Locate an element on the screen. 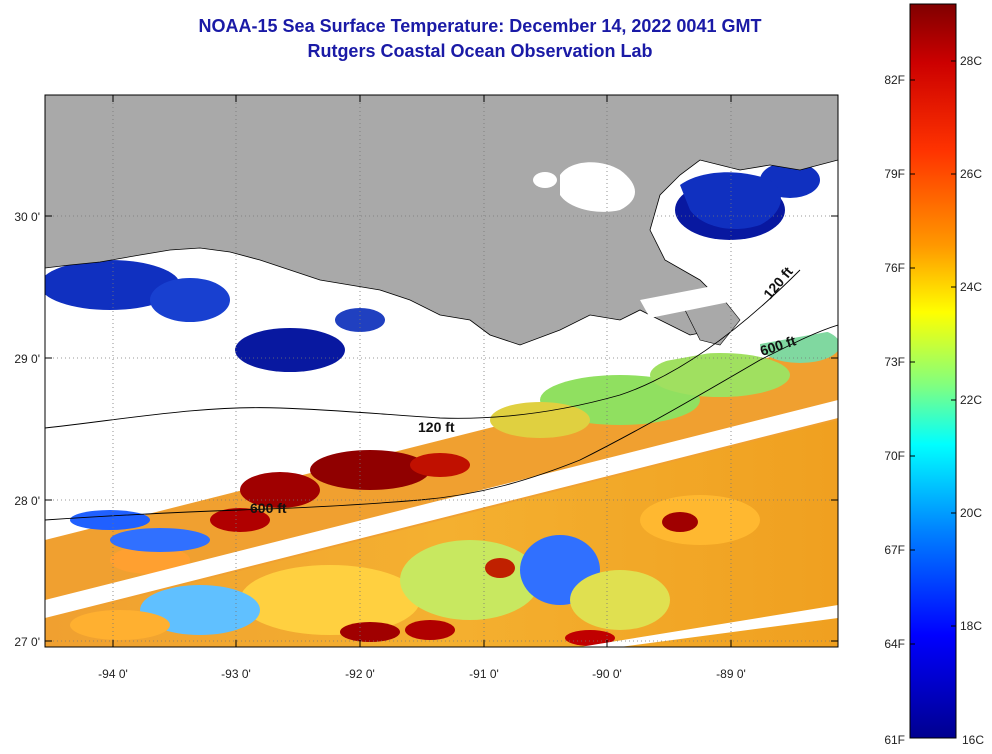  colorbar-label-24c: 24C is located at coordinates (971, 287).